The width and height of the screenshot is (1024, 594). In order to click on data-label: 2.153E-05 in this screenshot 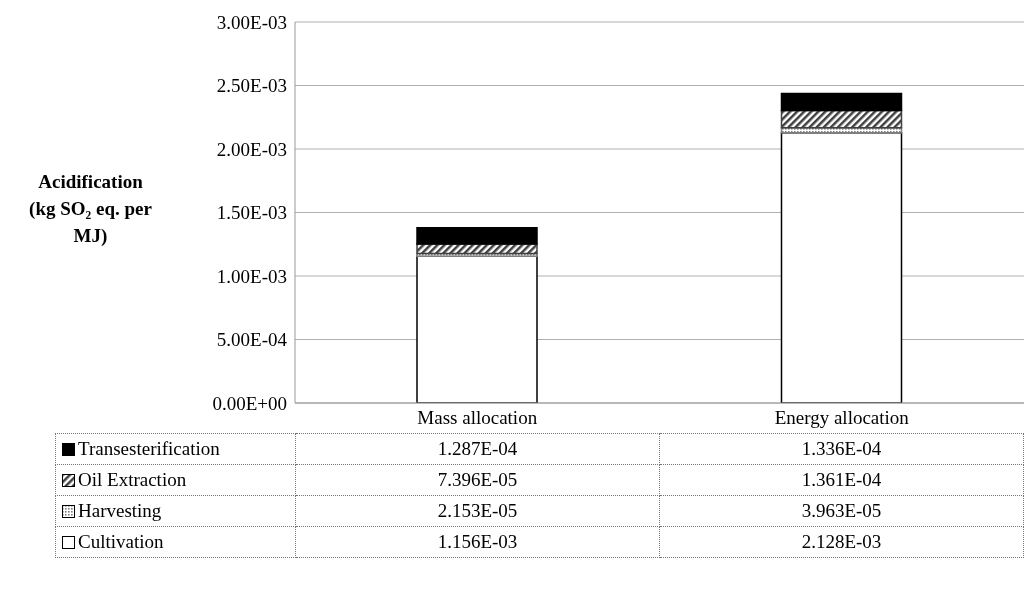, I will do `click(477, 511)`.